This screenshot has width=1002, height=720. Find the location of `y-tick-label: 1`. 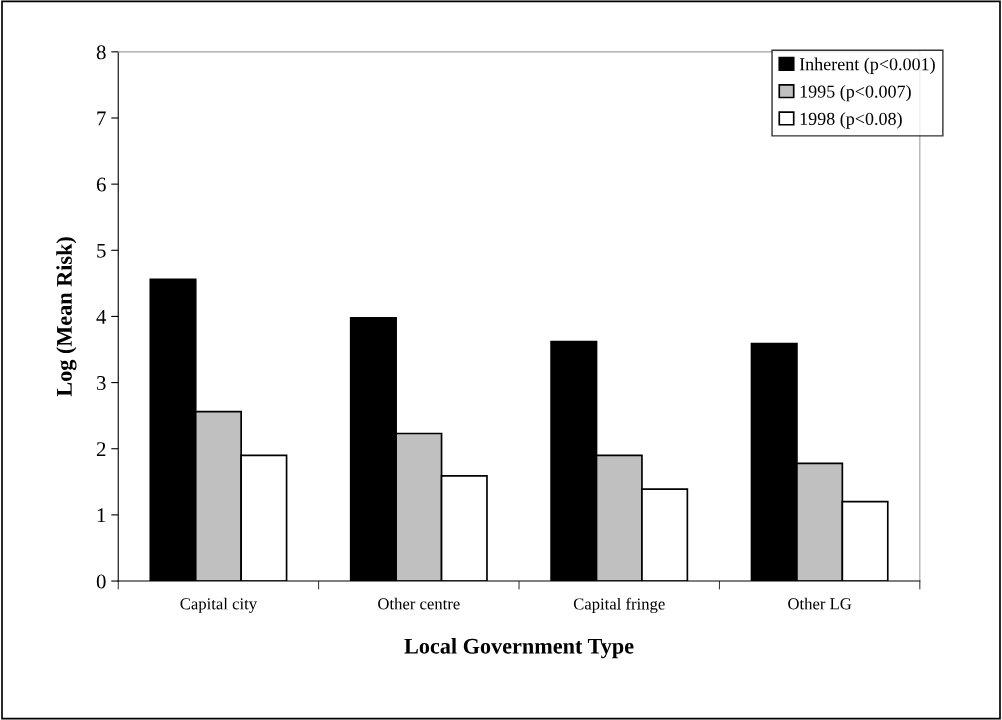

y-tick-label: 1 is located at coordinates (101, 515).